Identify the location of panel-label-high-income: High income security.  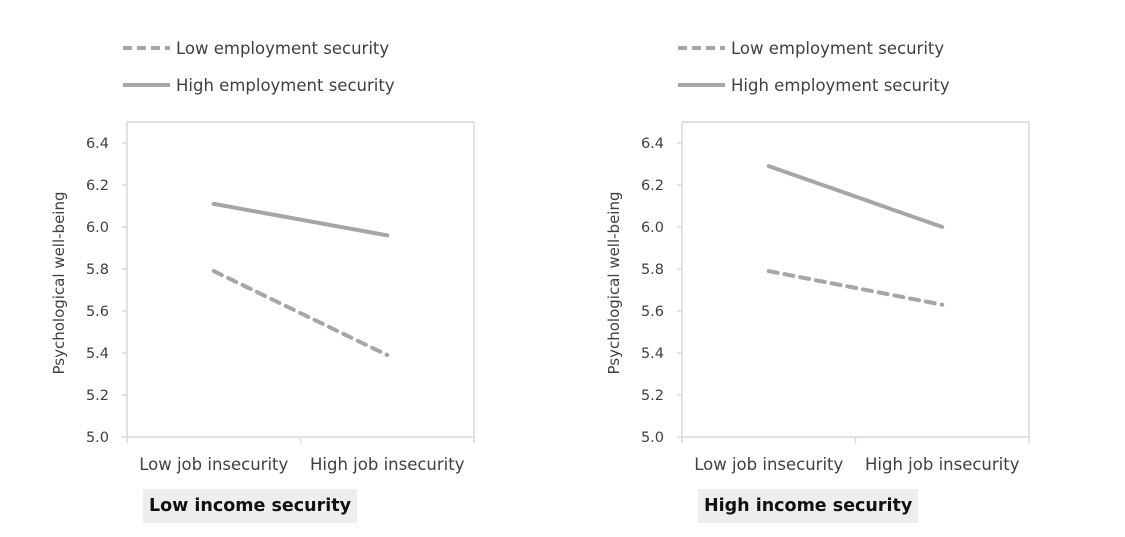
(808, 506).